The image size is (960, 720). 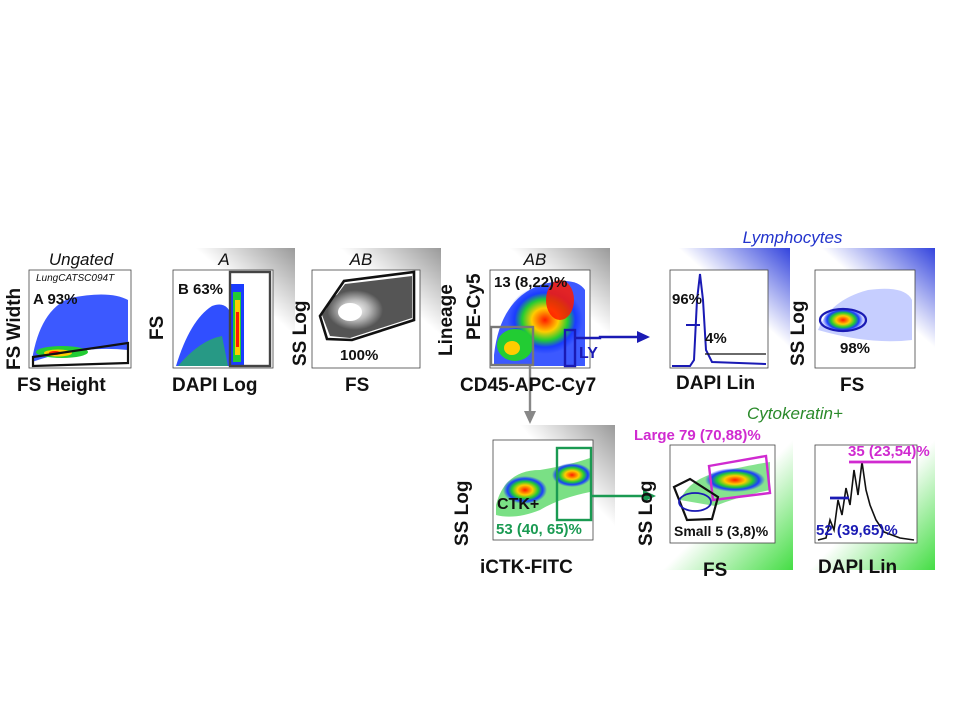 I want to click on panel-6-ylabel: SS Log, so click(x=798, y=333).